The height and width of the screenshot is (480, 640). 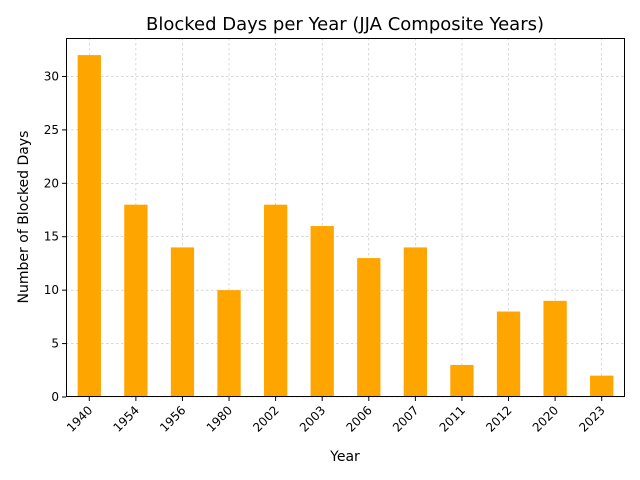 I want to click on bar-1980, so click(x=229, y=343).